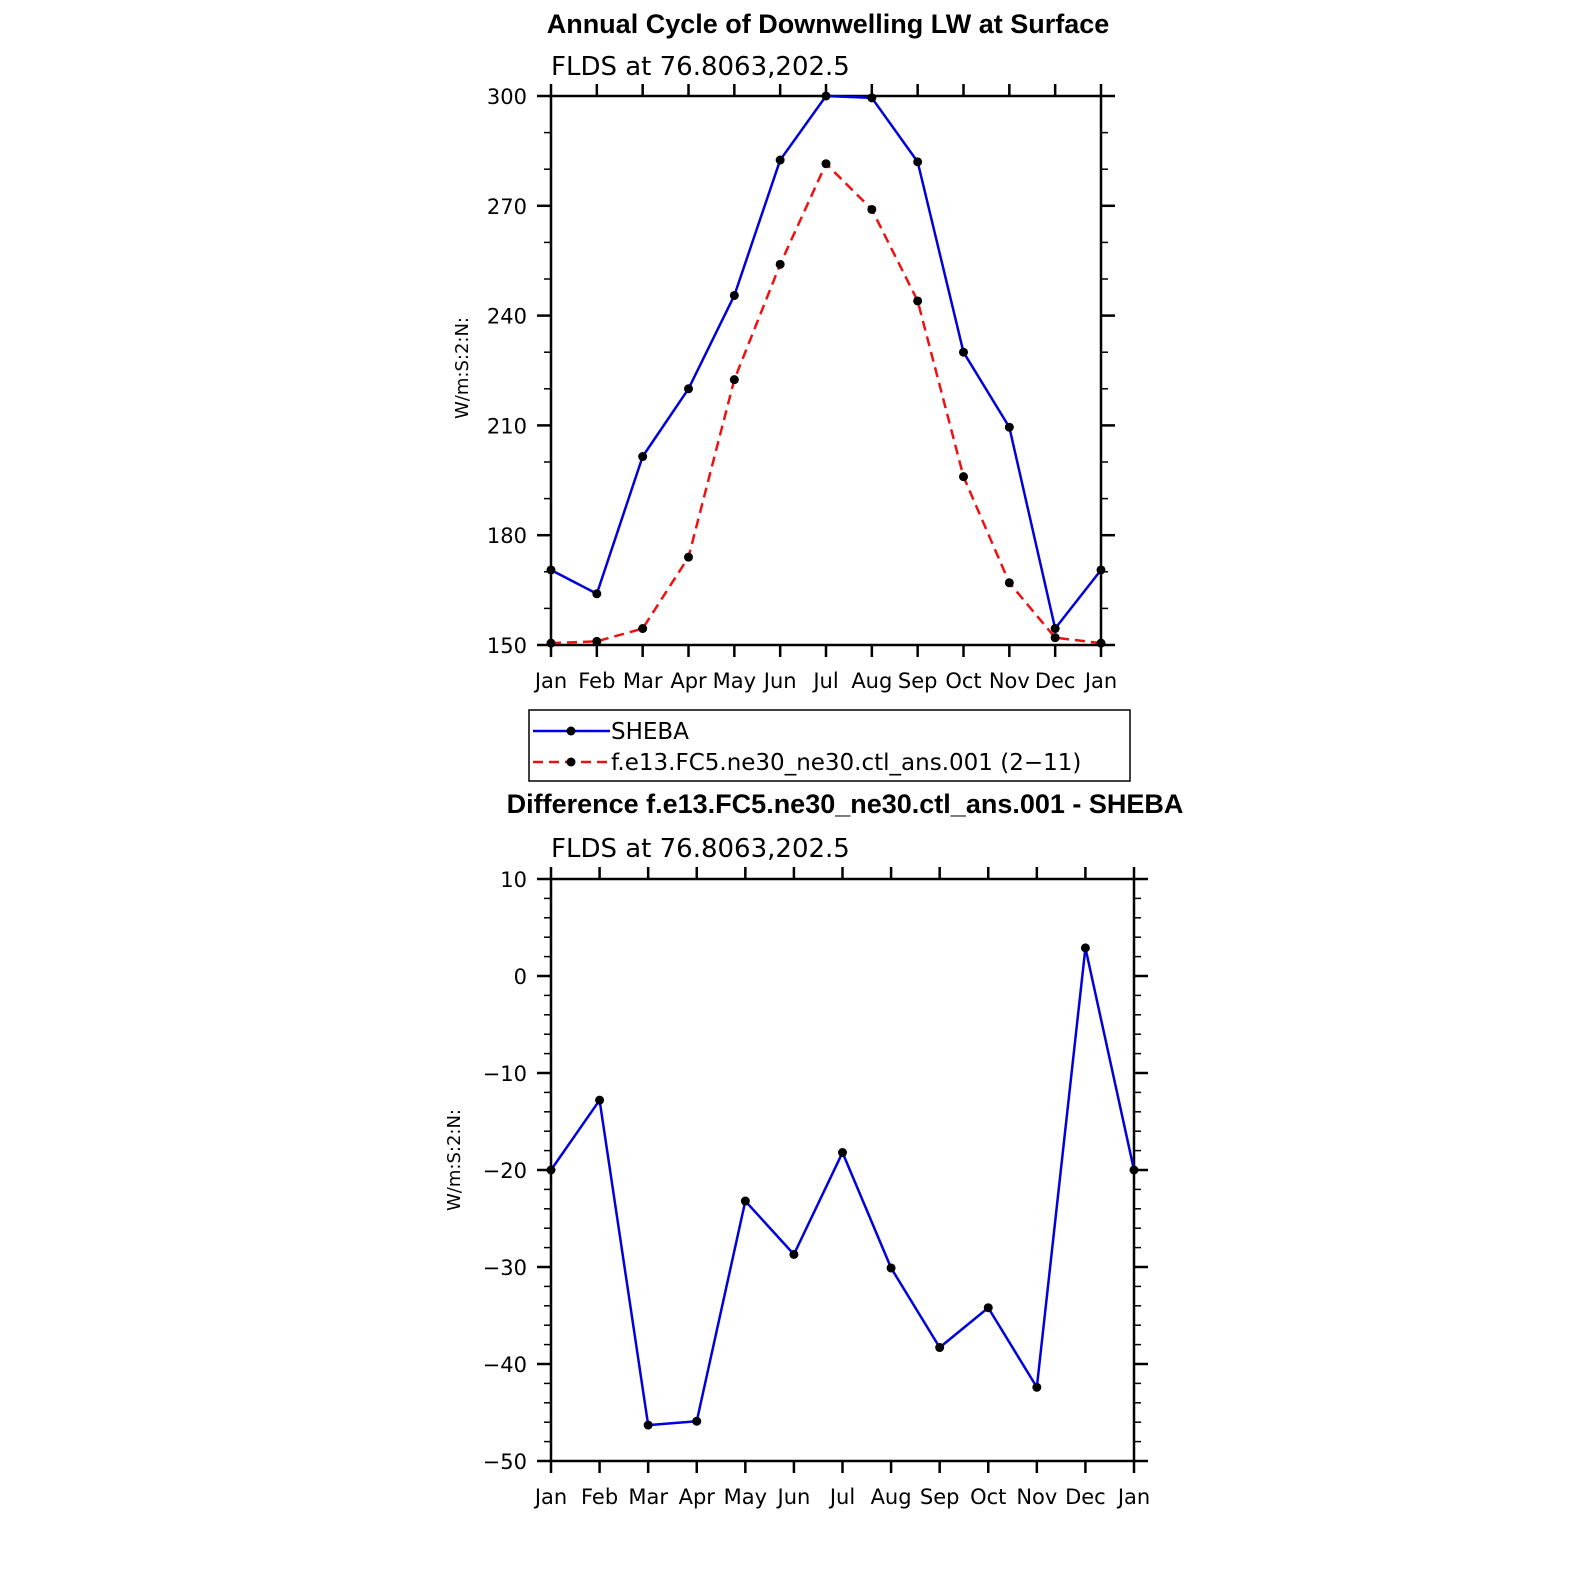 Image resolution: width=1575 pixels, height=1575 pixels. Describe the element at coordinates (513, 880) in the screenshot. I see `y-tick-label: 10` at that location.